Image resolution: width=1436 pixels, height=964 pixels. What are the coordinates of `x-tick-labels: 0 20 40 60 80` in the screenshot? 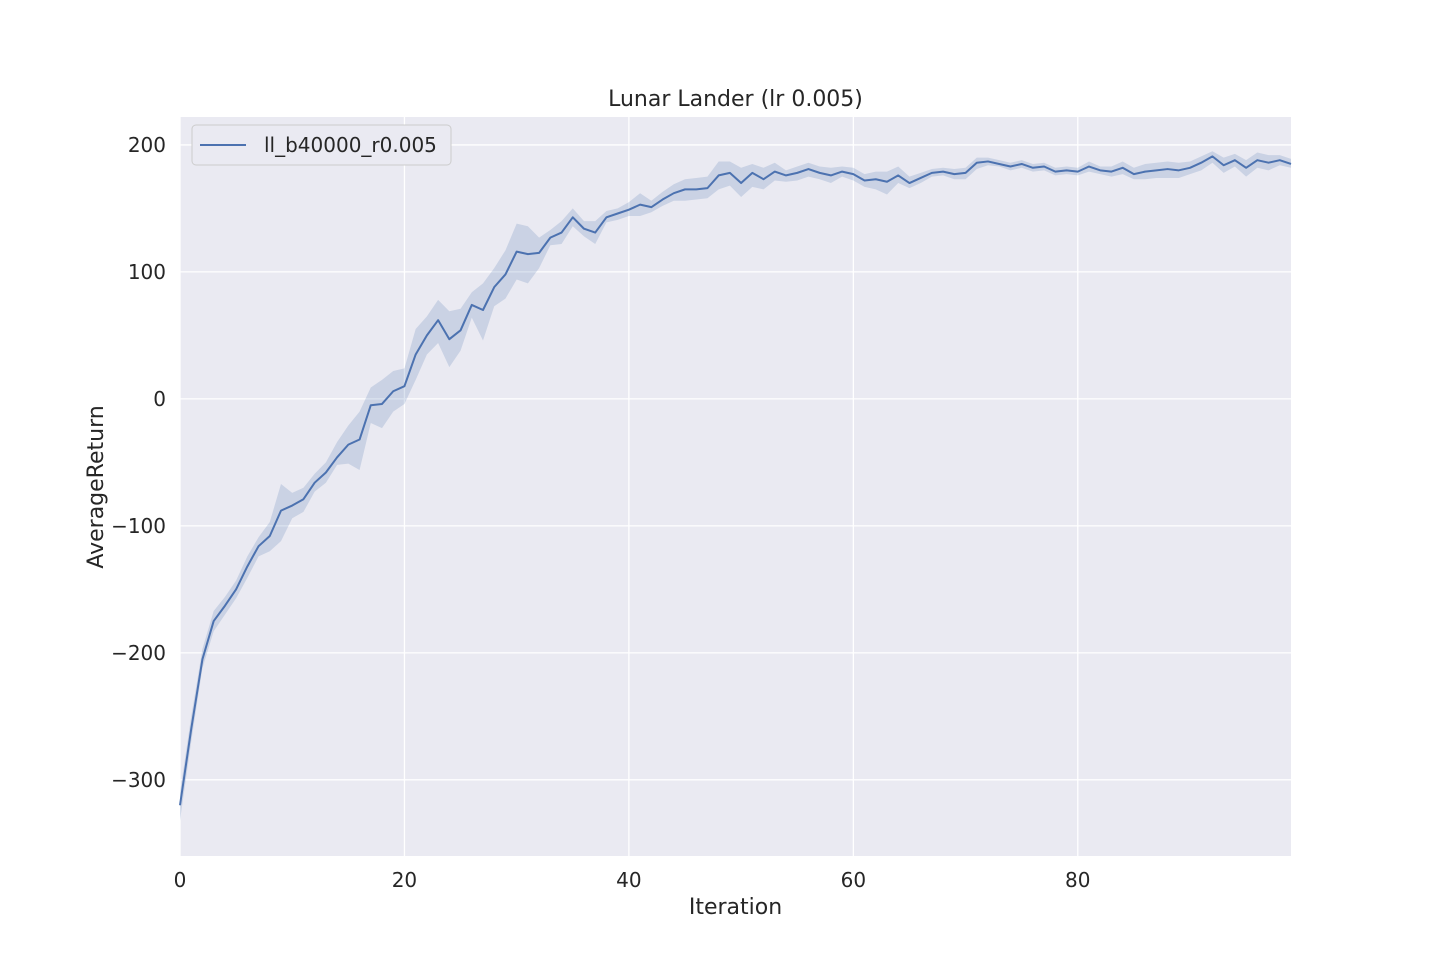 It's located at (632, 880).